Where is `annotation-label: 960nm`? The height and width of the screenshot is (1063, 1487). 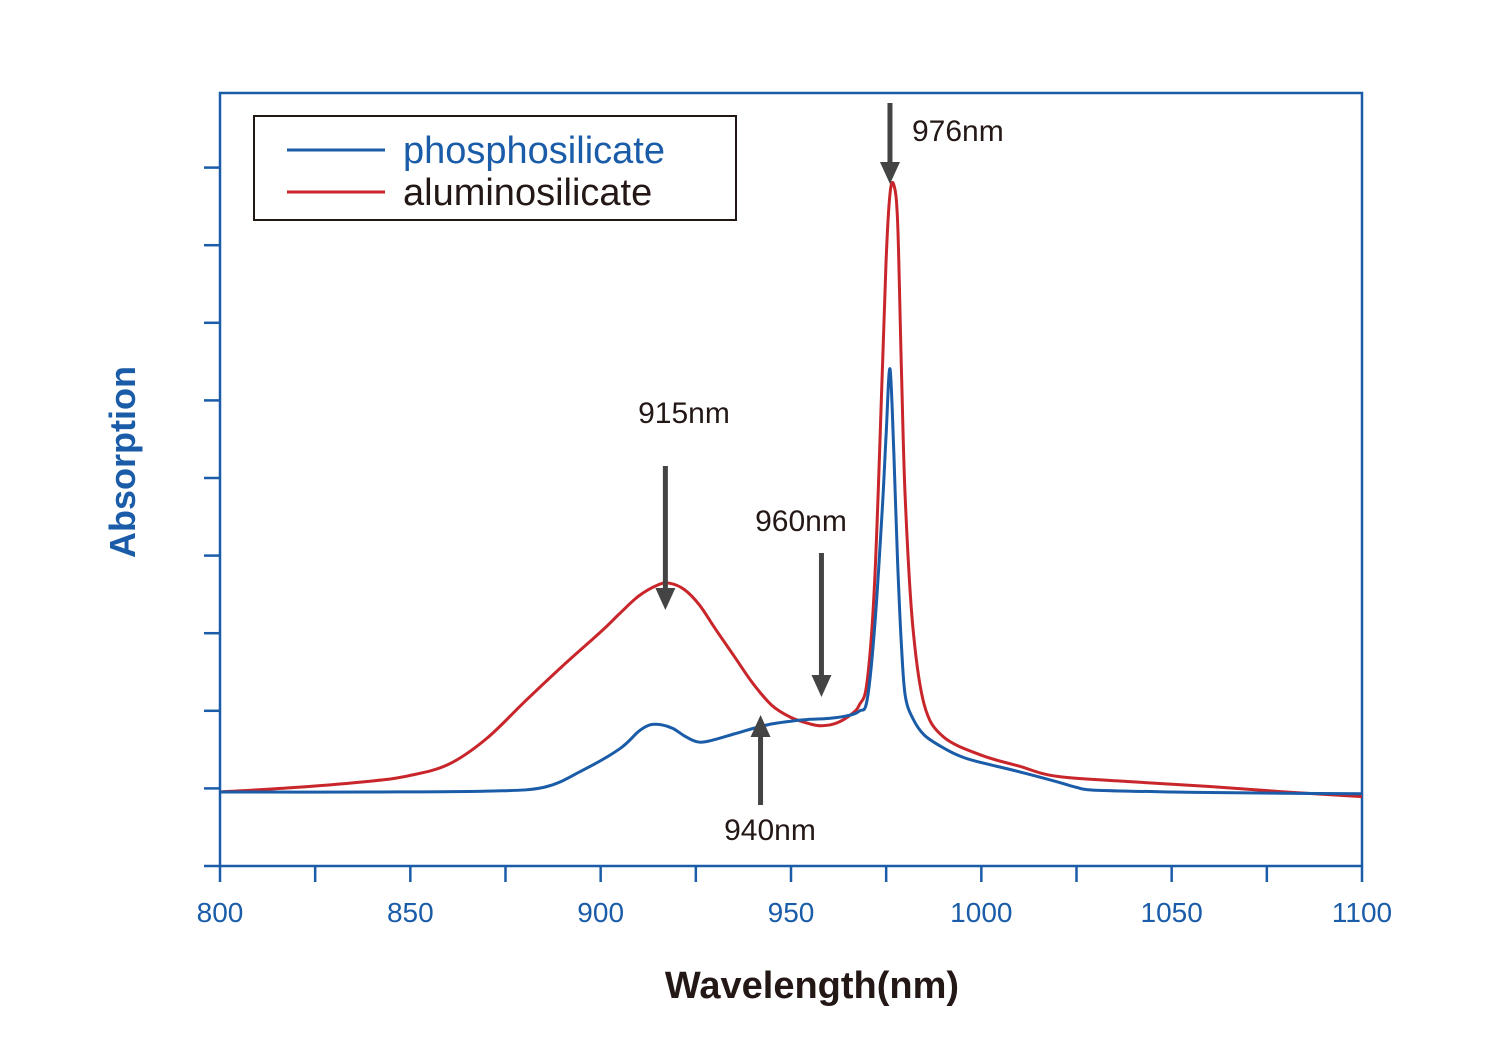
annotation-label: 960nm is located at coordinates (801, 521).